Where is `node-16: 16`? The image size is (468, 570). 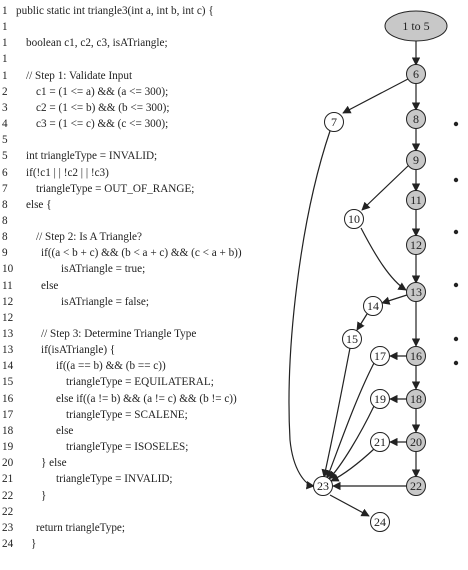
node-16: 16 is located at coordinates (416, 356).